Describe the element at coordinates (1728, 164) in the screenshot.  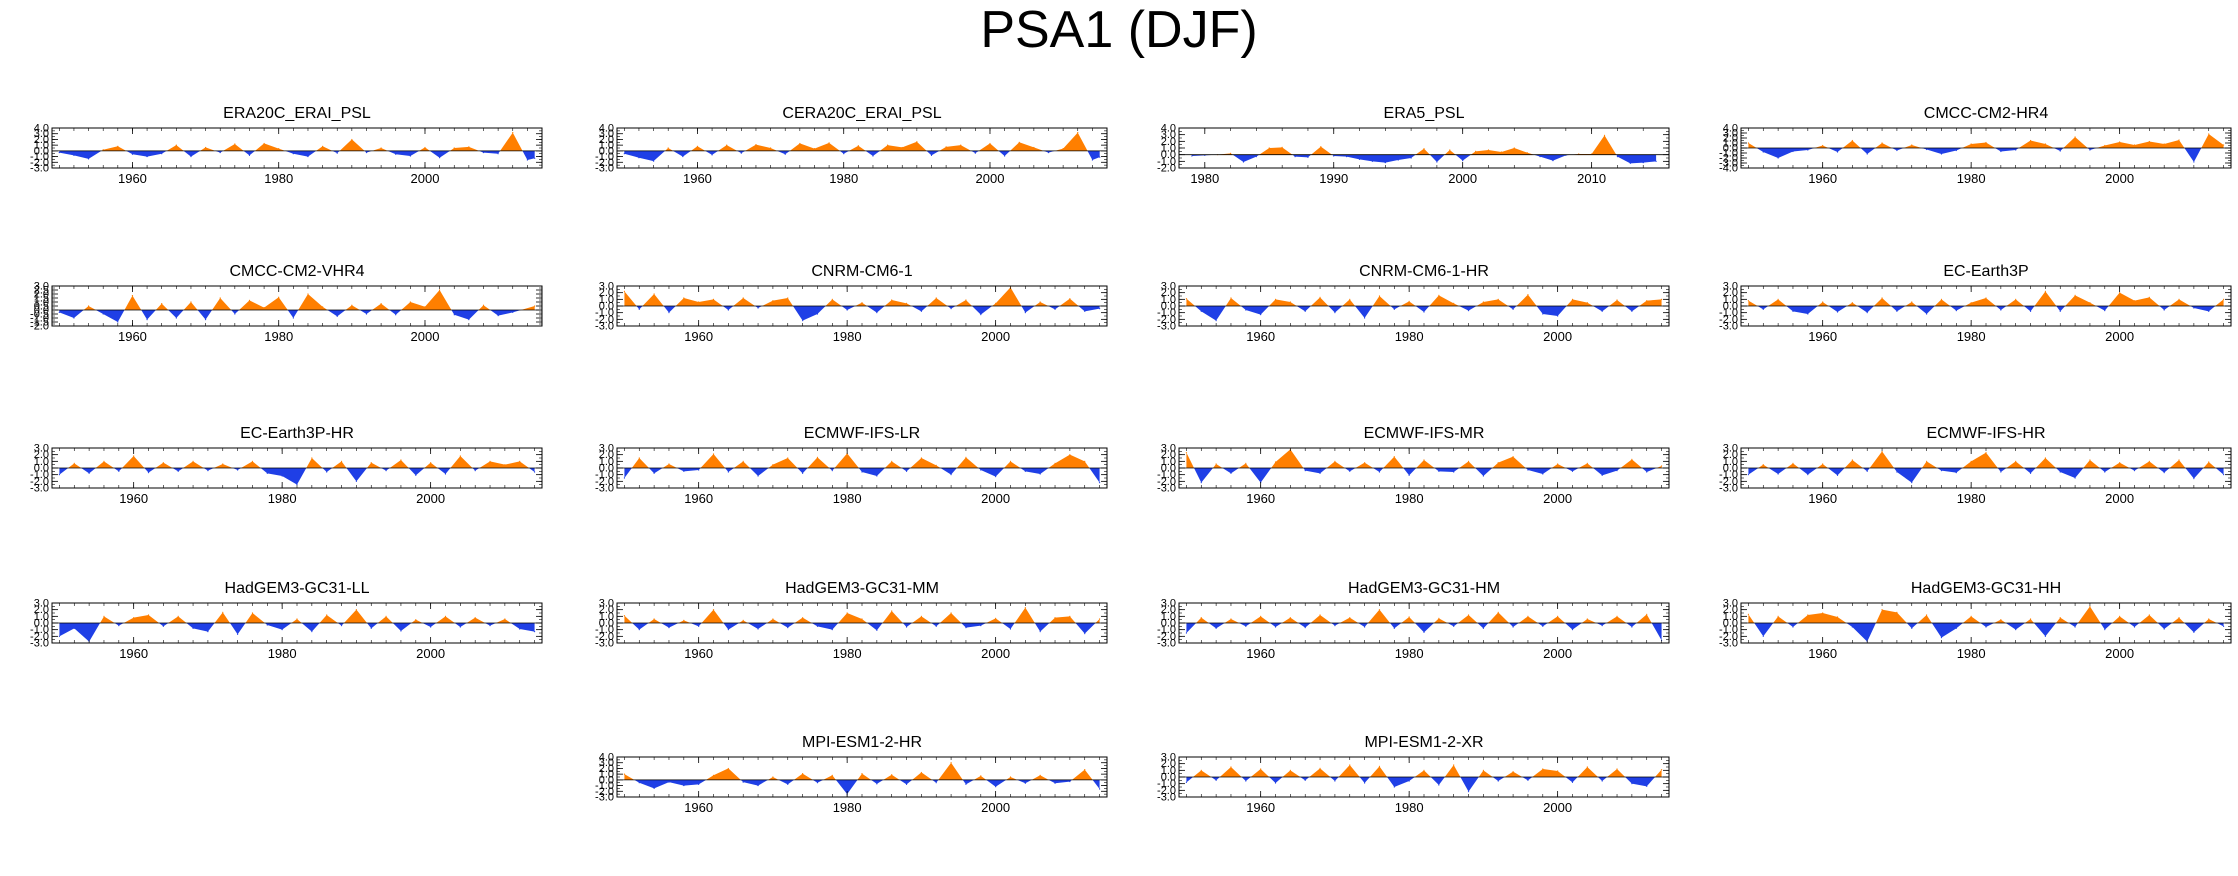
I see `y-tick-label: -3.0` at that location.